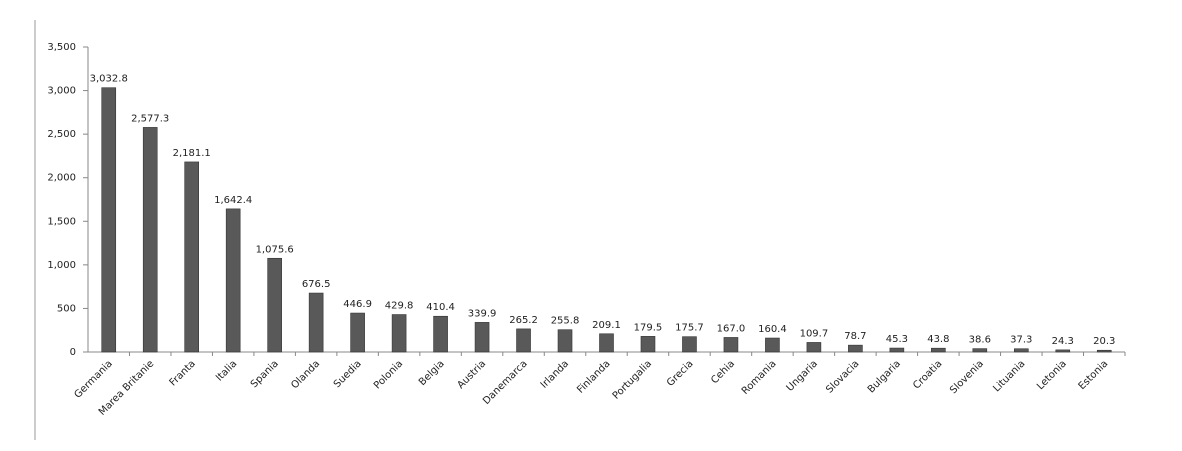  I want to click on x-tick-label: Austria, so click(471, 374).